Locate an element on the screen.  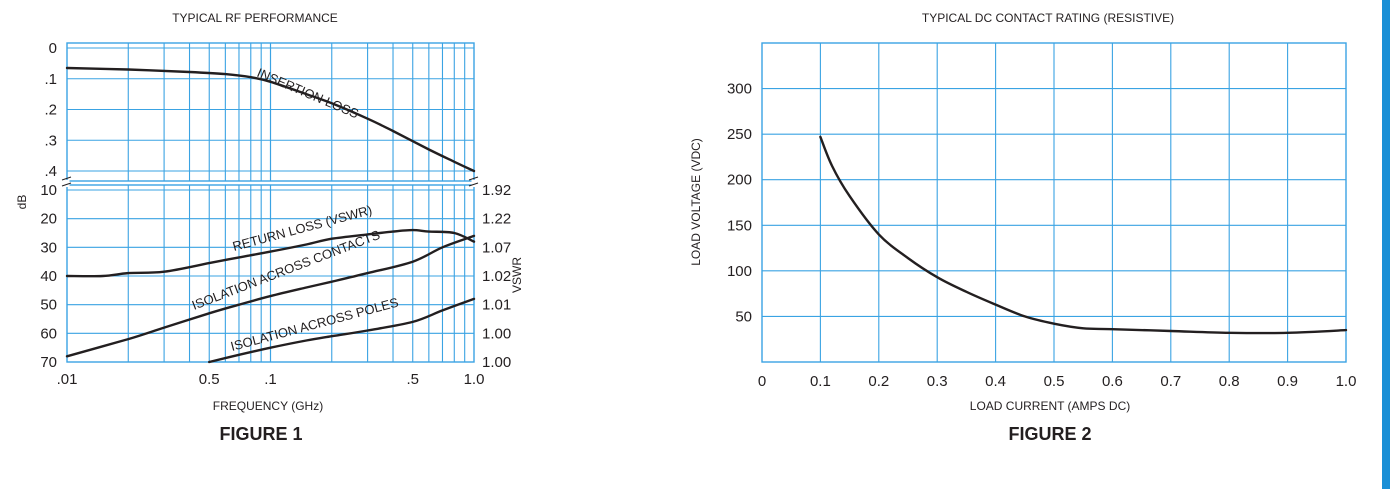
x-tick-label: 0.3 is located at coordinates (937, 381).